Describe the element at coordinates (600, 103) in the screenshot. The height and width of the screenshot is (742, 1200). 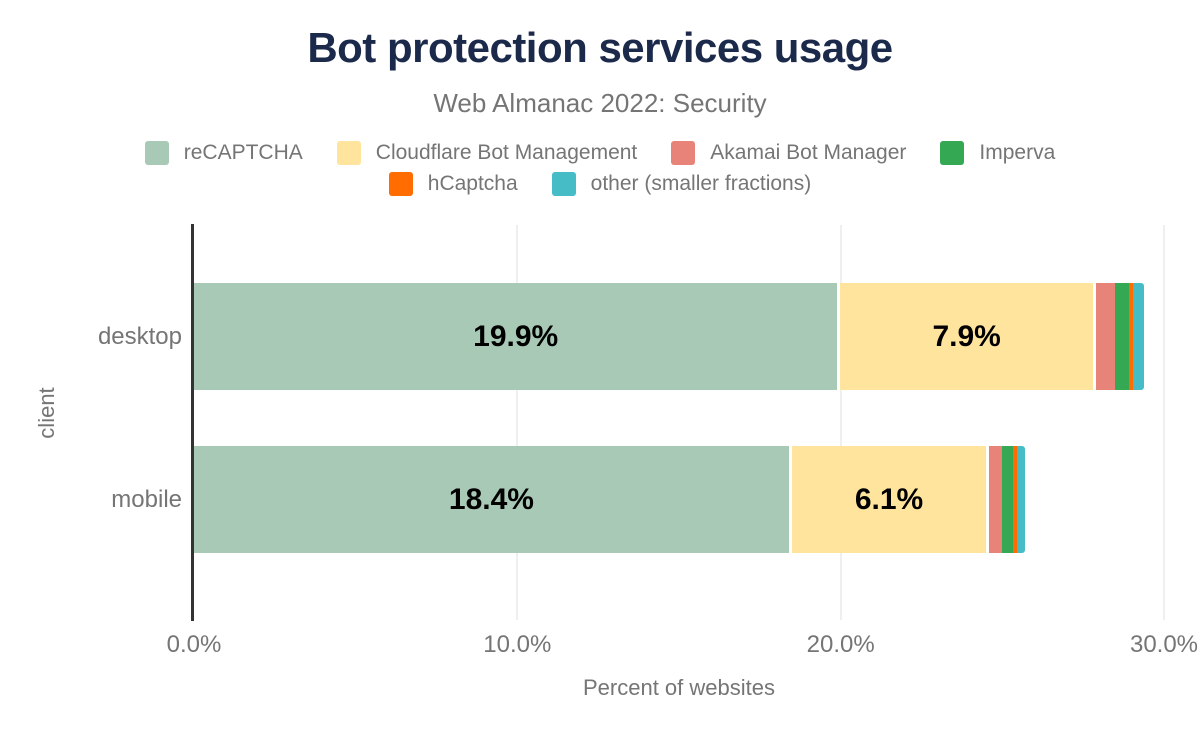
I see `chart-subtitle: Web Almanac 2022: Security` at that location.